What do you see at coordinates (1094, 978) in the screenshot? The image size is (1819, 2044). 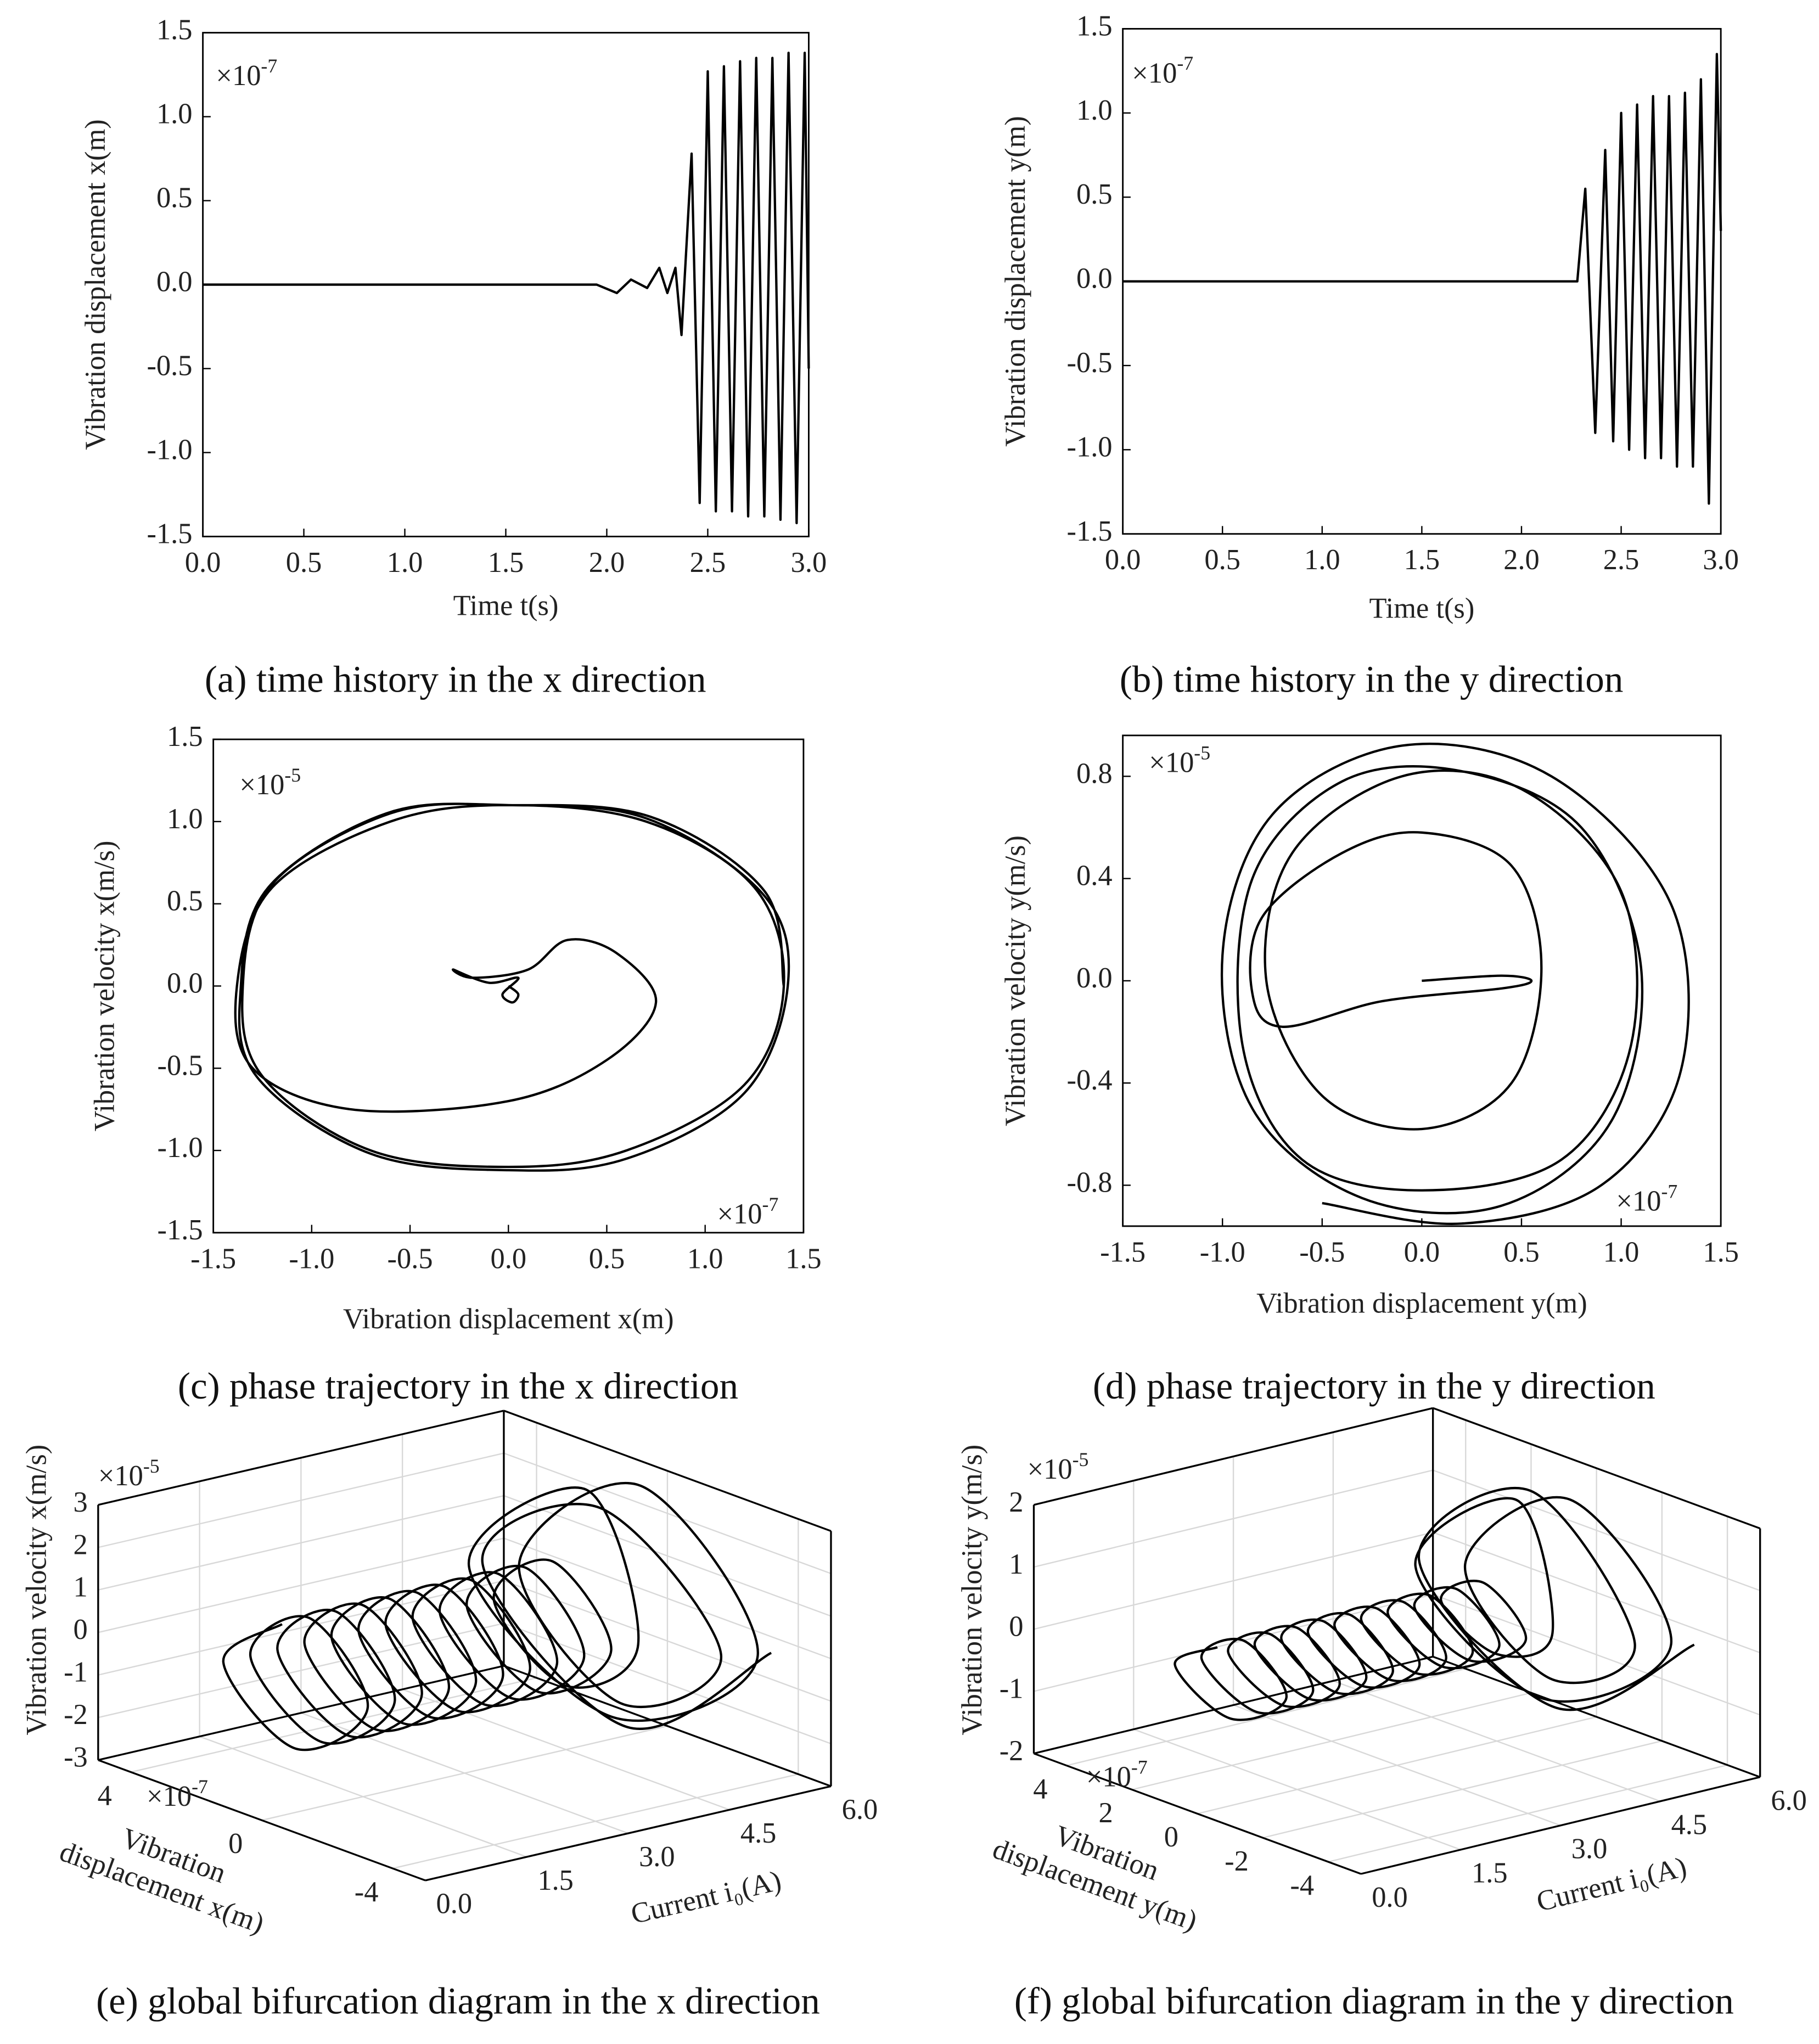 I see `y-tick-label: 0.0` at bounding box center [1094, 978].